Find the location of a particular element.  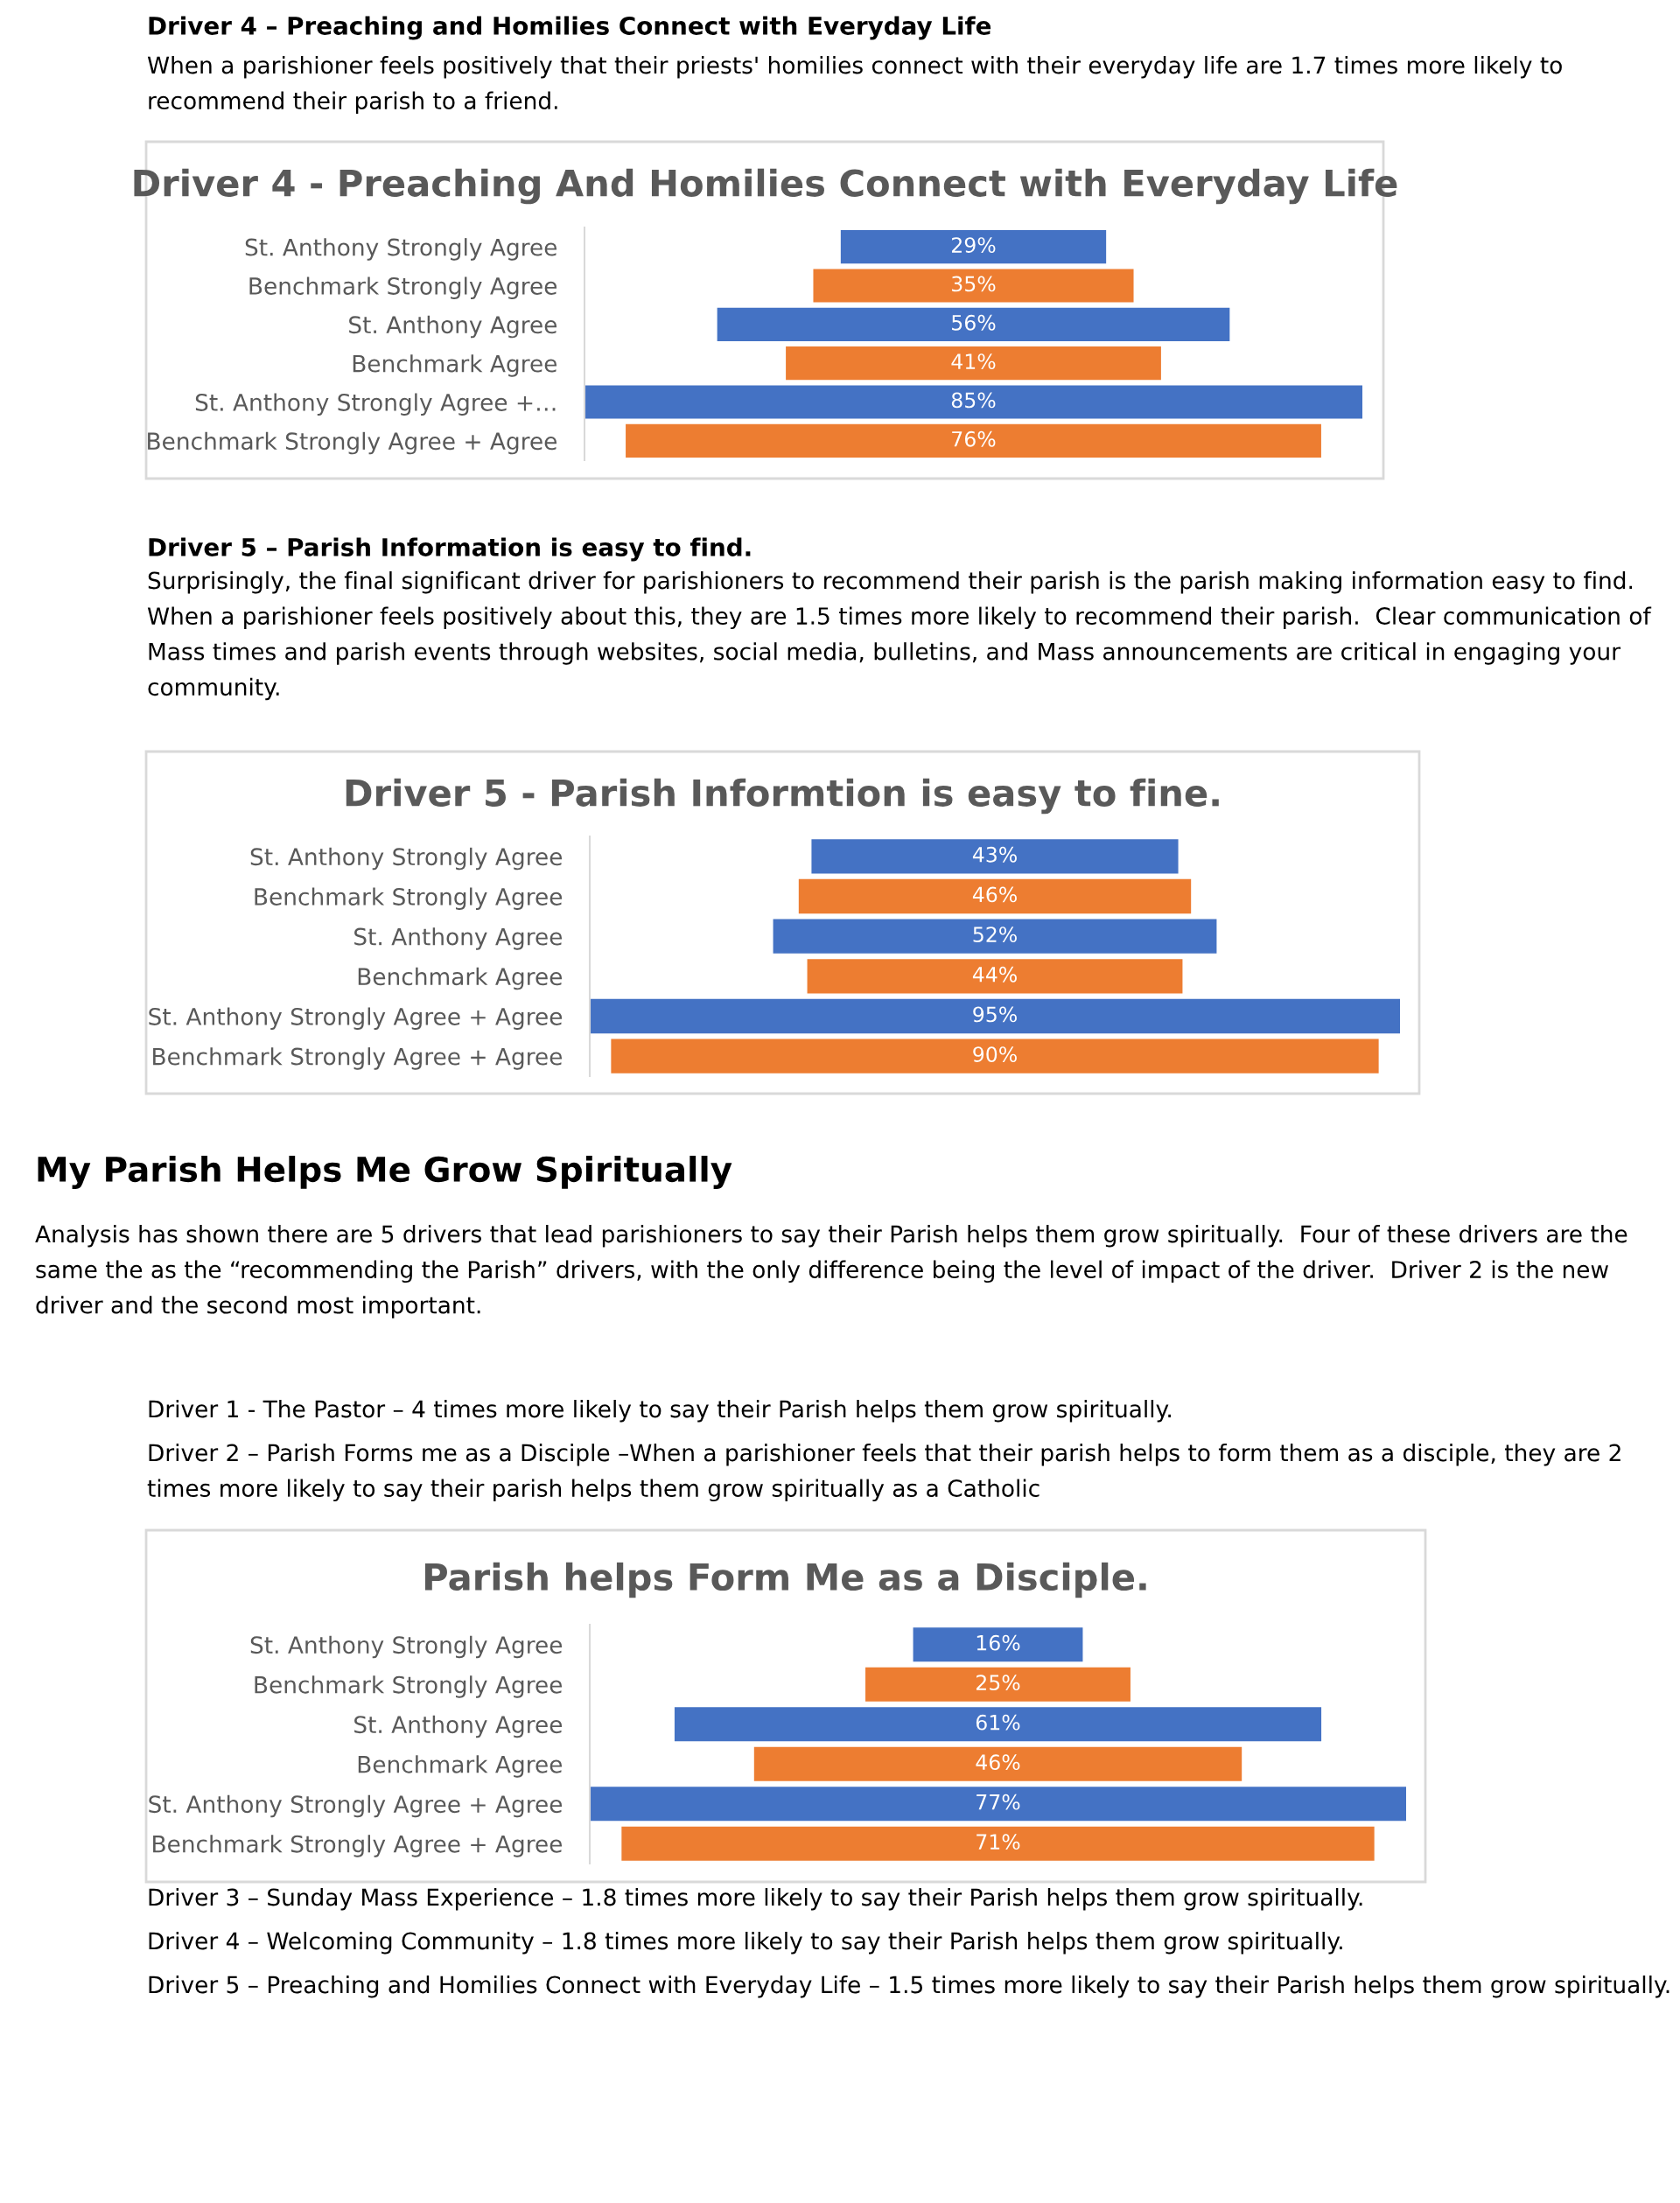

data-label: 56% is located at coordinates (974, 322).